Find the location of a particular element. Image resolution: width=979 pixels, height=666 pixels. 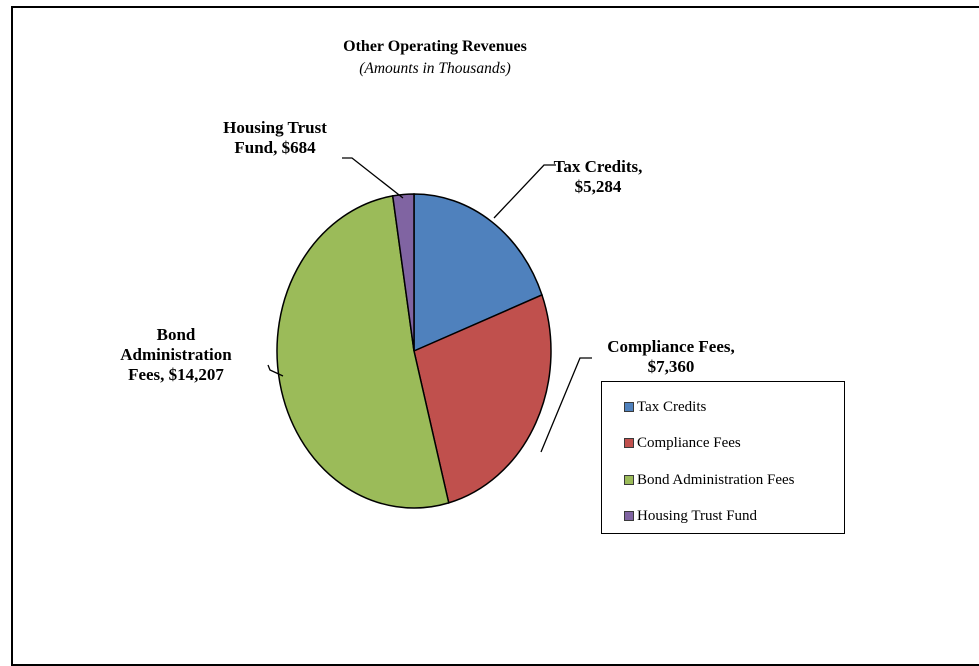

legend-item: Tax Credits is located at coordinates (665, 407).